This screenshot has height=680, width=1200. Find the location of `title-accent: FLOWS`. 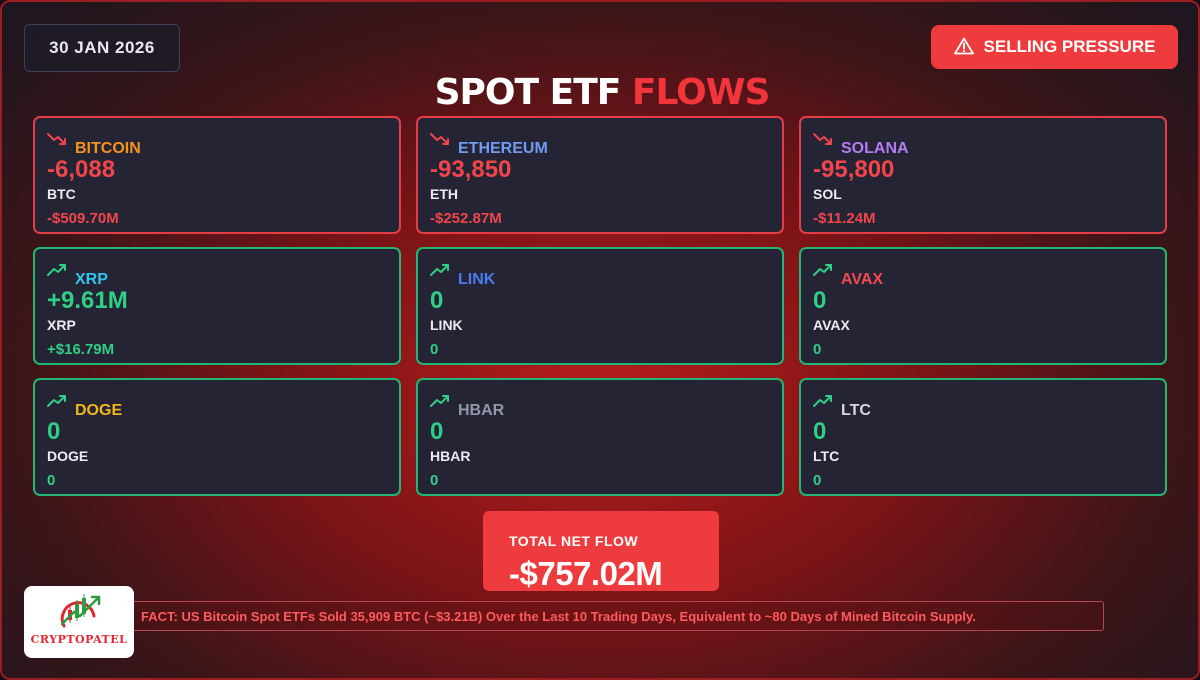

title-accent: FLOWS is located at coordinates (700, 92).